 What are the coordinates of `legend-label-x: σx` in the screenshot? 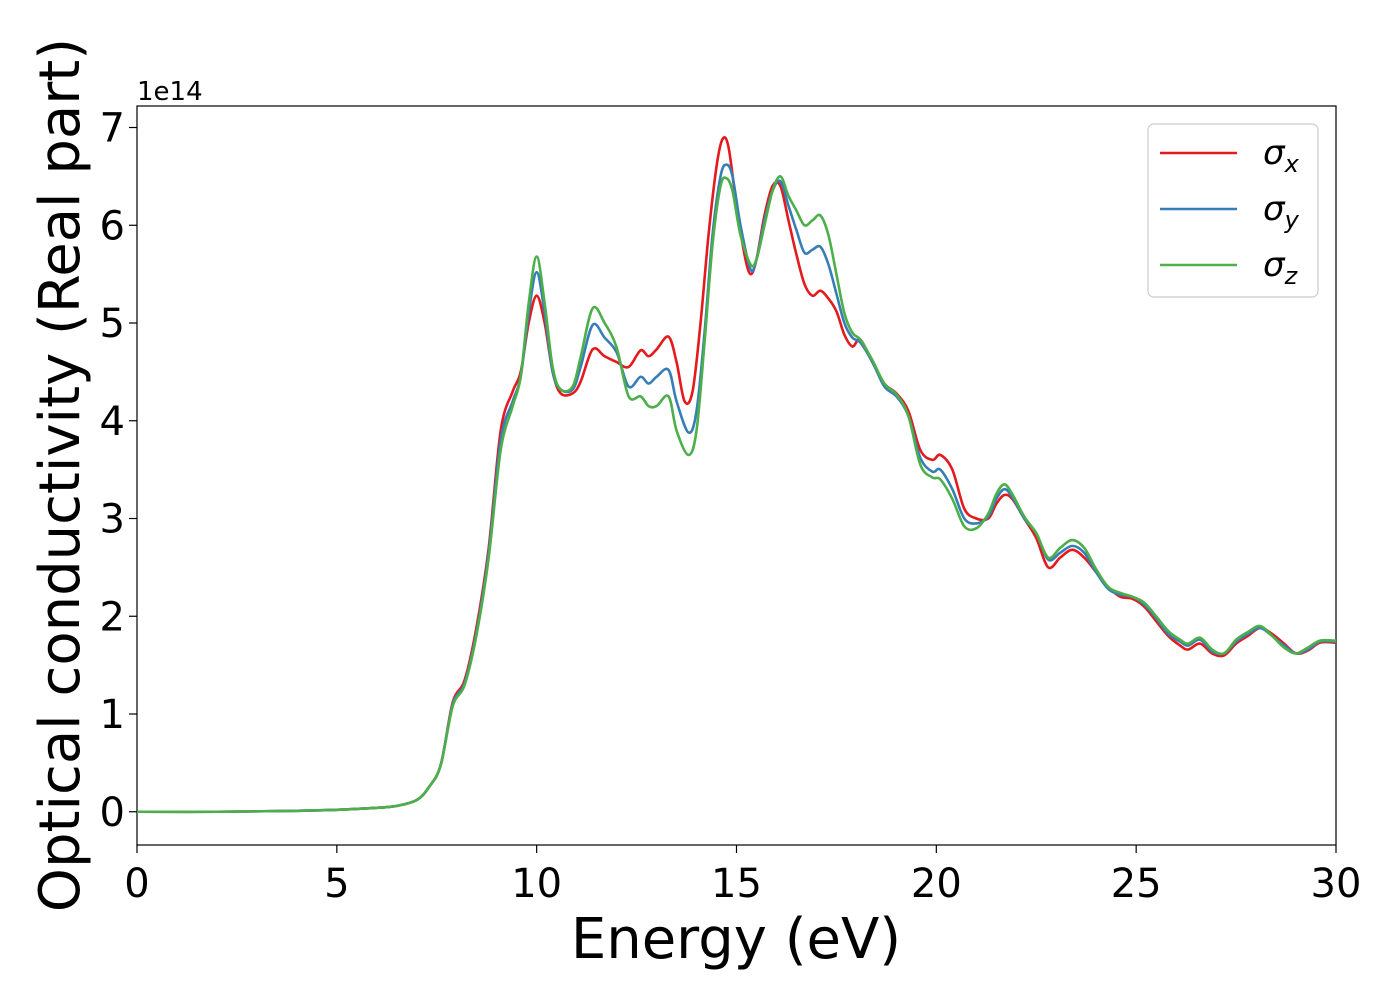 It's located at (1281, 155).